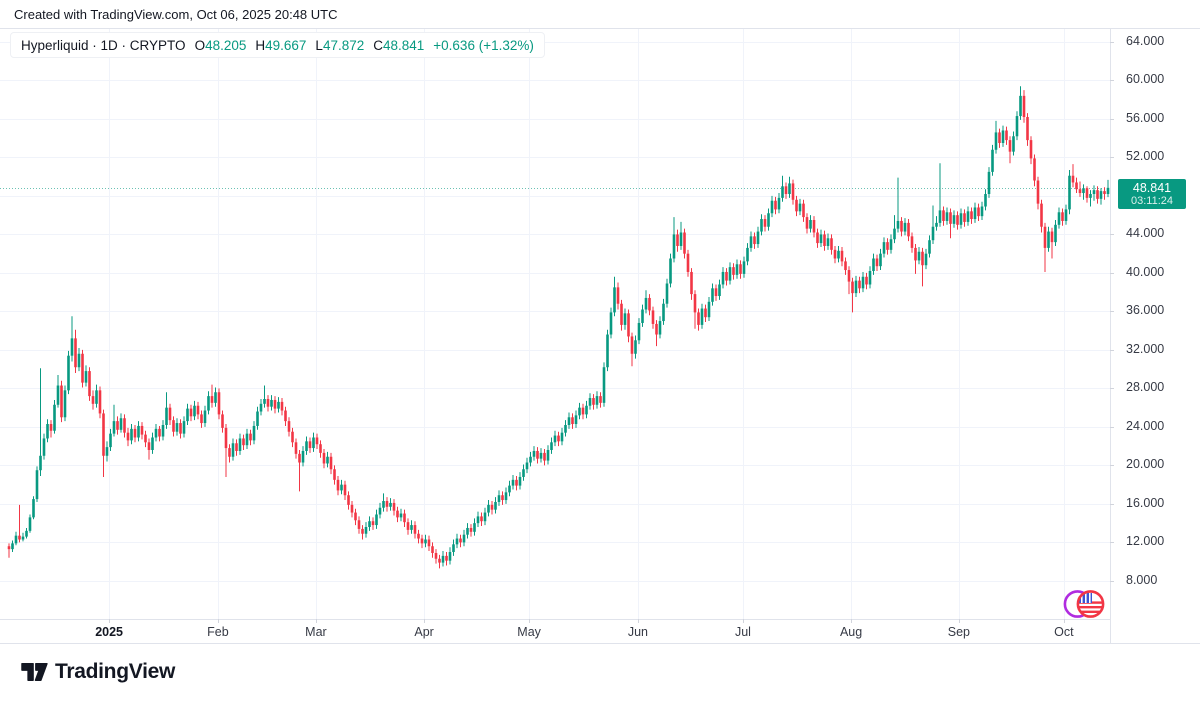 The width and height of the screenshot is (1200, 705). I want to click on price-tick-label: 12.000, so click(1145, 541).